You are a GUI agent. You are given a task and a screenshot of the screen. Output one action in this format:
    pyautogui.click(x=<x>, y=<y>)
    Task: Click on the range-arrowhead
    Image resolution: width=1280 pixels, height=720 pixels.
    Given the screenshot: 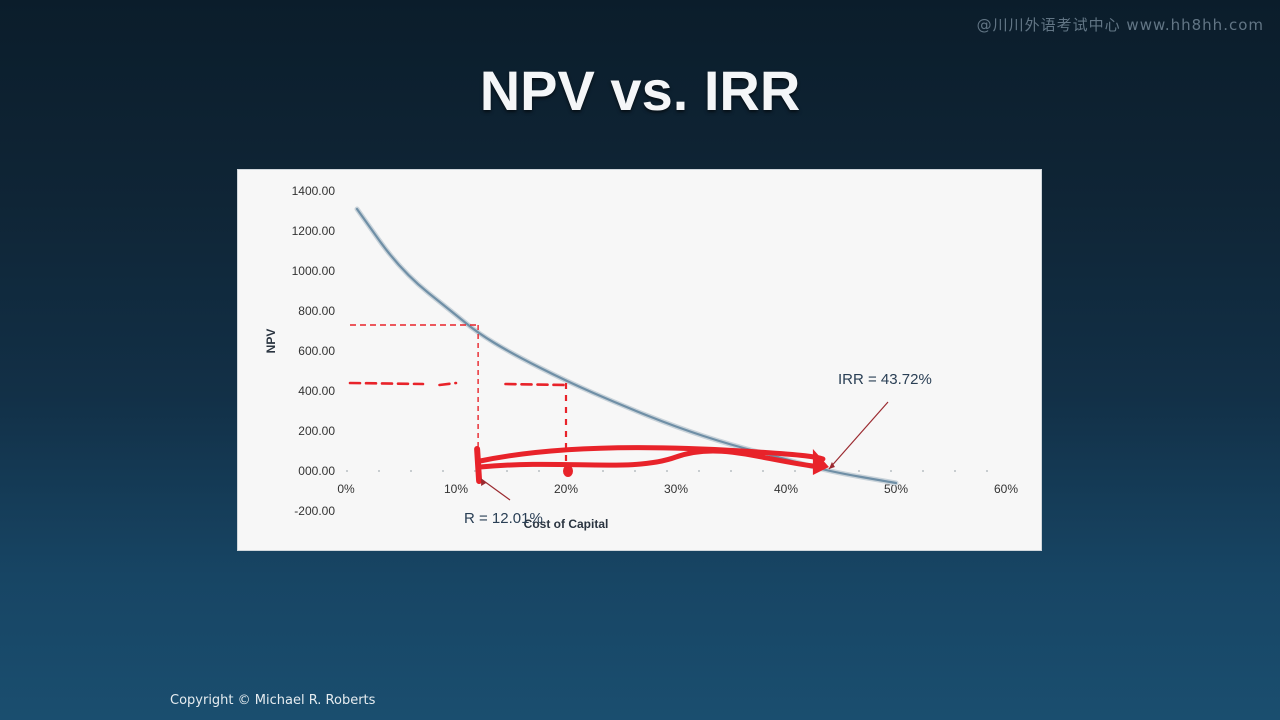 What is the action you would take?
    pyautogui.click(x=820, y=462)
    